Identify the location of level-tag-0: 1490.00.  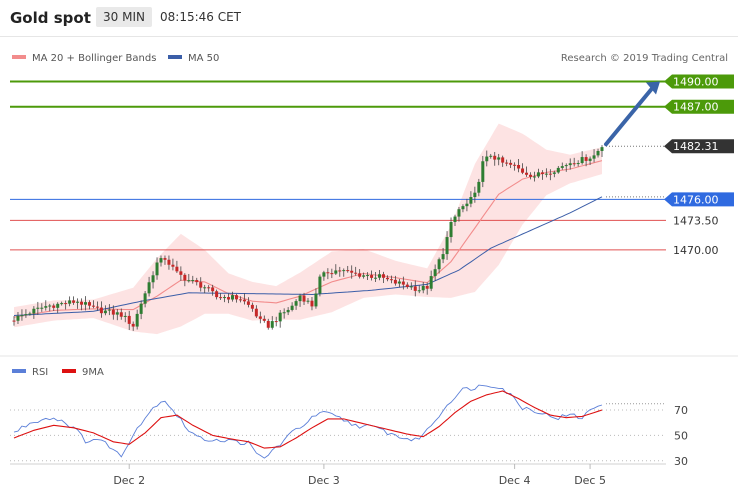
(696, 81).